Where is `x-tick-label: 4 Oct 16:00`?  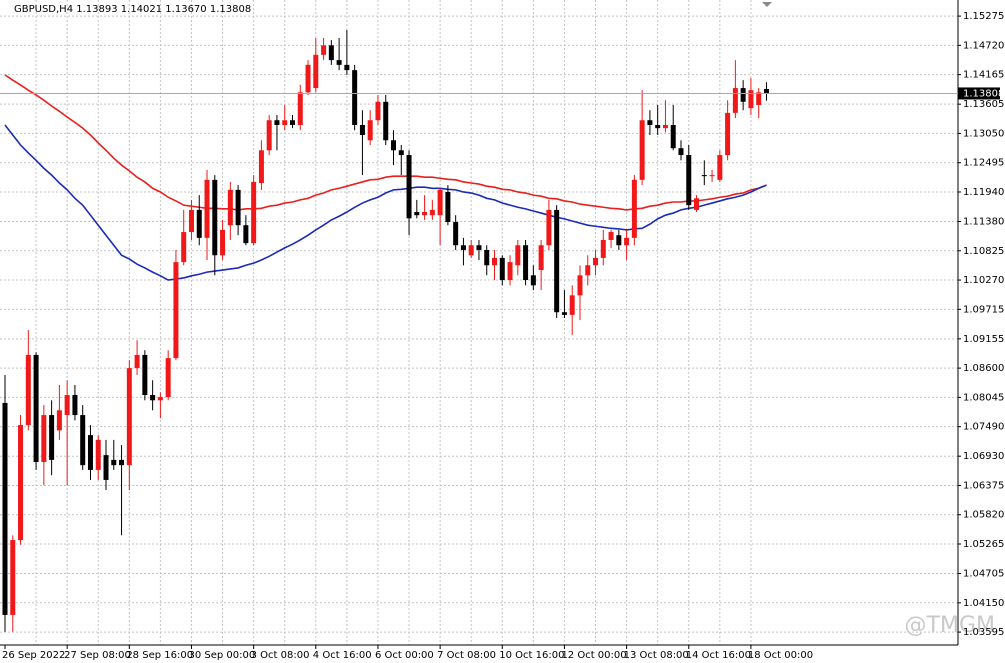
x-tick-label: 4 Oct 16:00 is located at coordinates (342, 655).